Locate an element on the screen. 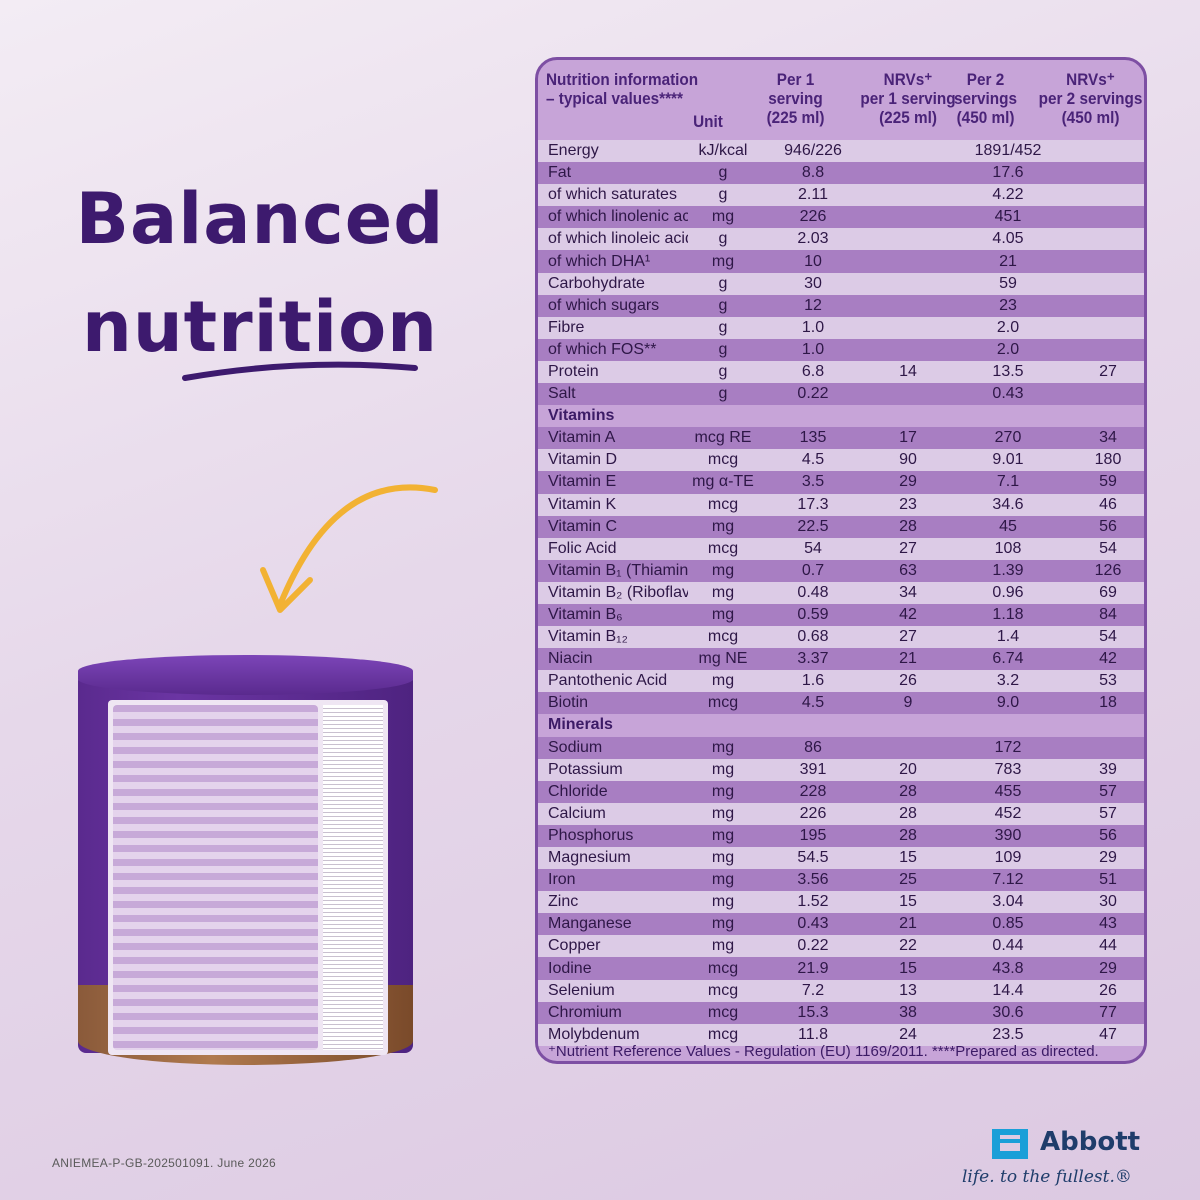 This screenshot has width=1200, height=1200. cell-v2: 90 is located at coordinates (908, 460).